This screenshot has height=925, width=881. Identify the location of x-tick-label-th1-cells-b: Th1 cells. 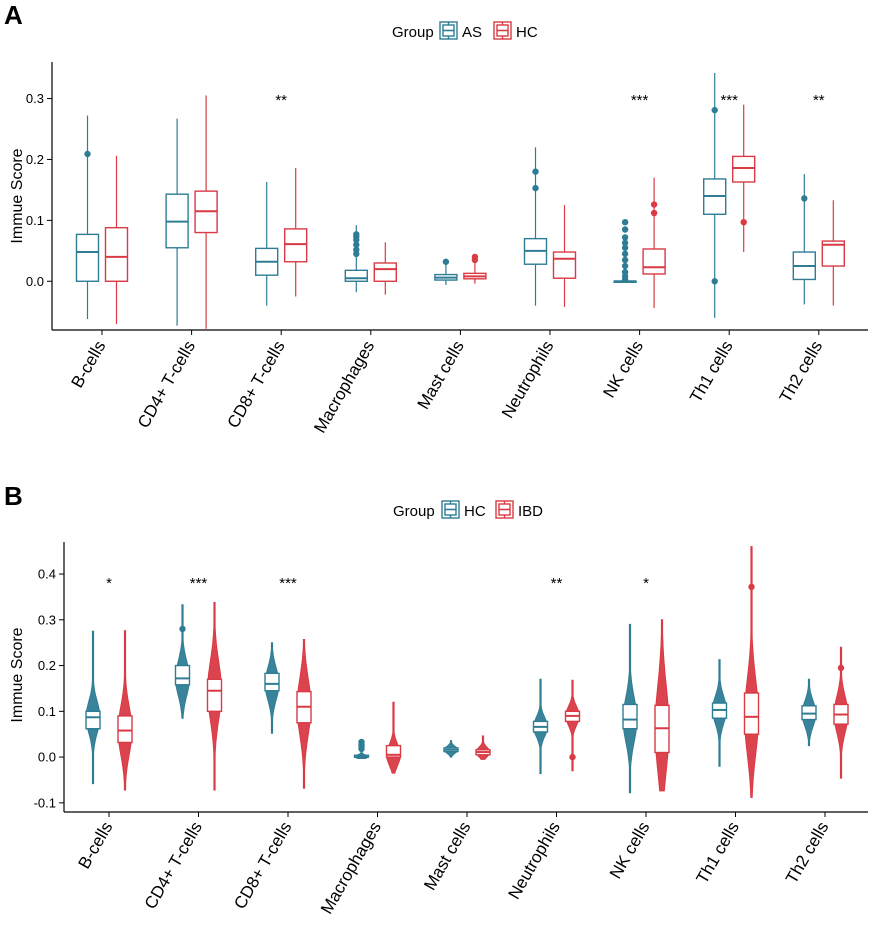
(717, 853).